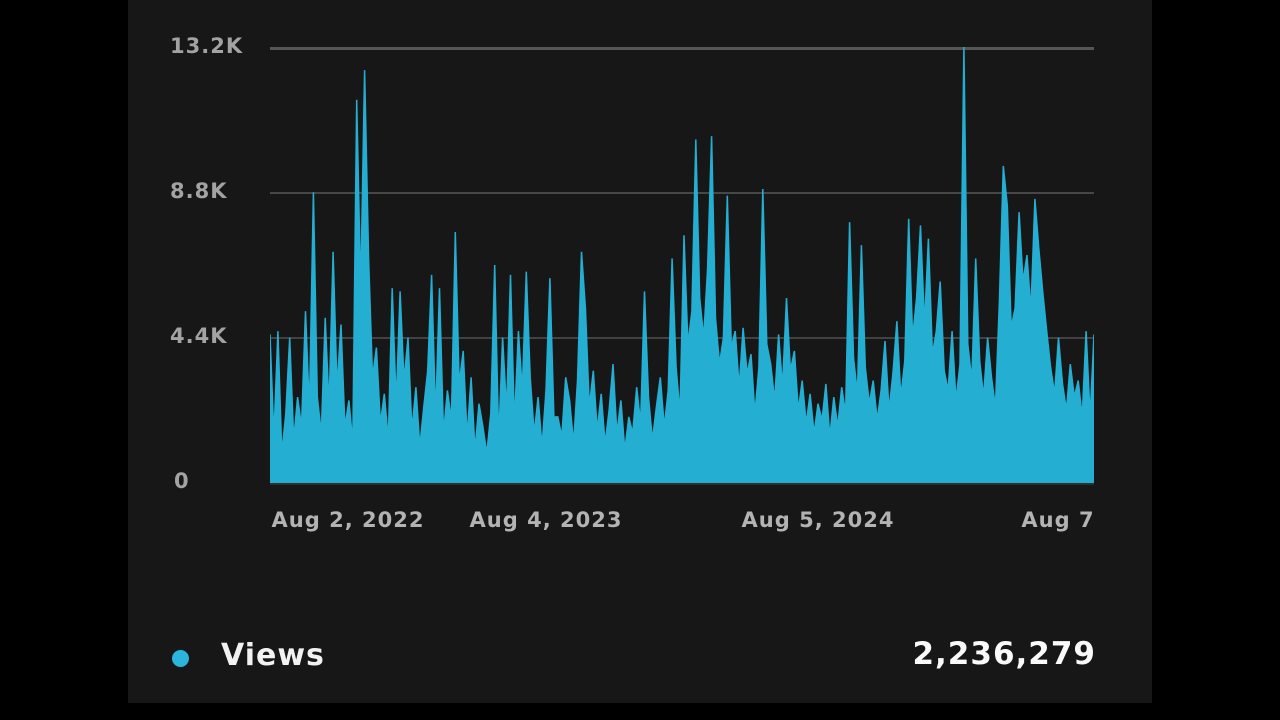 The width and height of the screenshot is (1280, 720). I want to click on y-axis-tick-label: 0, so click(182, 481).